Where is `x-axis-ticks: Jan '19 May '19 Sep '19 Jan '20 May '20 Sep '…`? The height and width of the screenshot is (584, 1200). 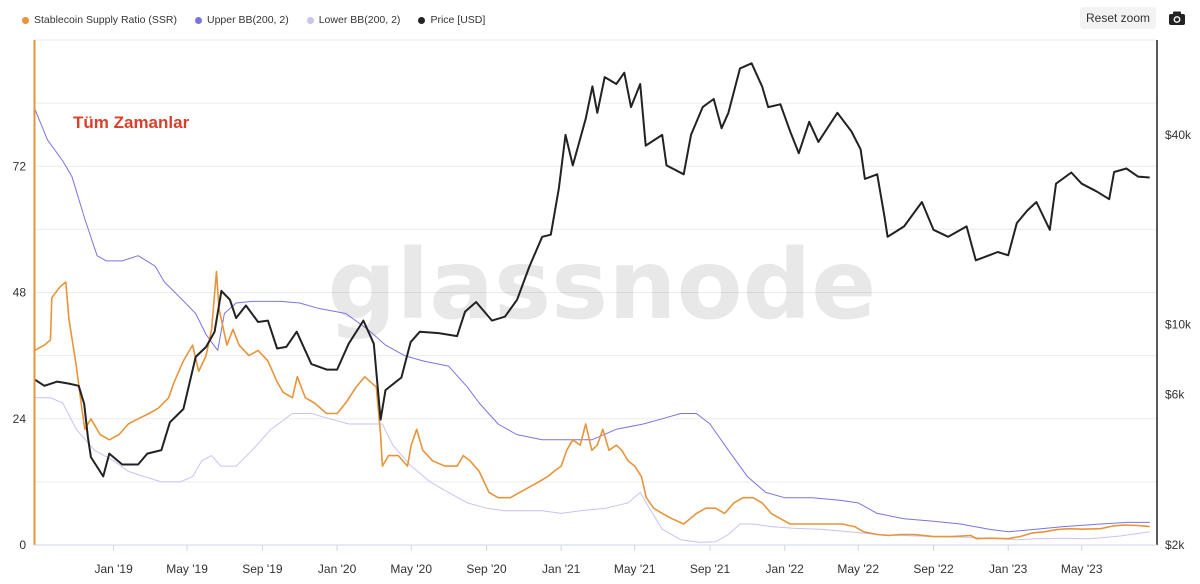 x-axis-ticks: Jan '19 May '19 Sep '19 Jan '20 May '20 Sep '… is located at coordinates (598, 560).